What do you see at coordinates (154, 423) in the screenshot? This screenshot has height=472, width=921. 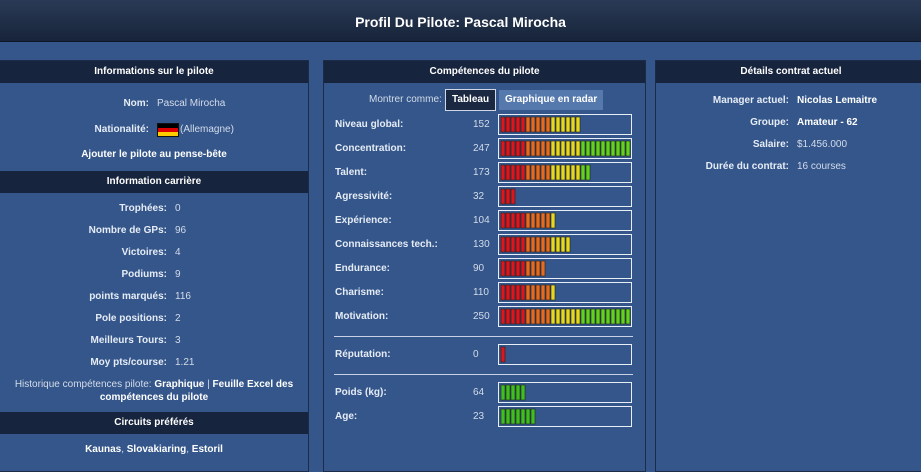 I see `section-header: Circuits préférés` at bounding box center [154, 423].